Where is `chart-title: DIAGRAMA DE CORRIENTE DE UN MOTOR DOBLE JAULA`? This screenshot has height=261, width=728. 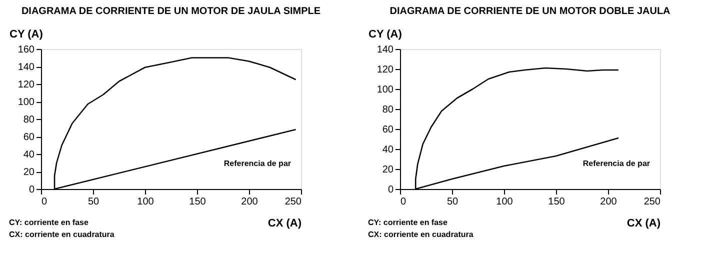
chart-title: DIAGRAMA DE CORRIENTE DE UN MOTOR DOBLE JAULA is located at coordinates (530, 11).